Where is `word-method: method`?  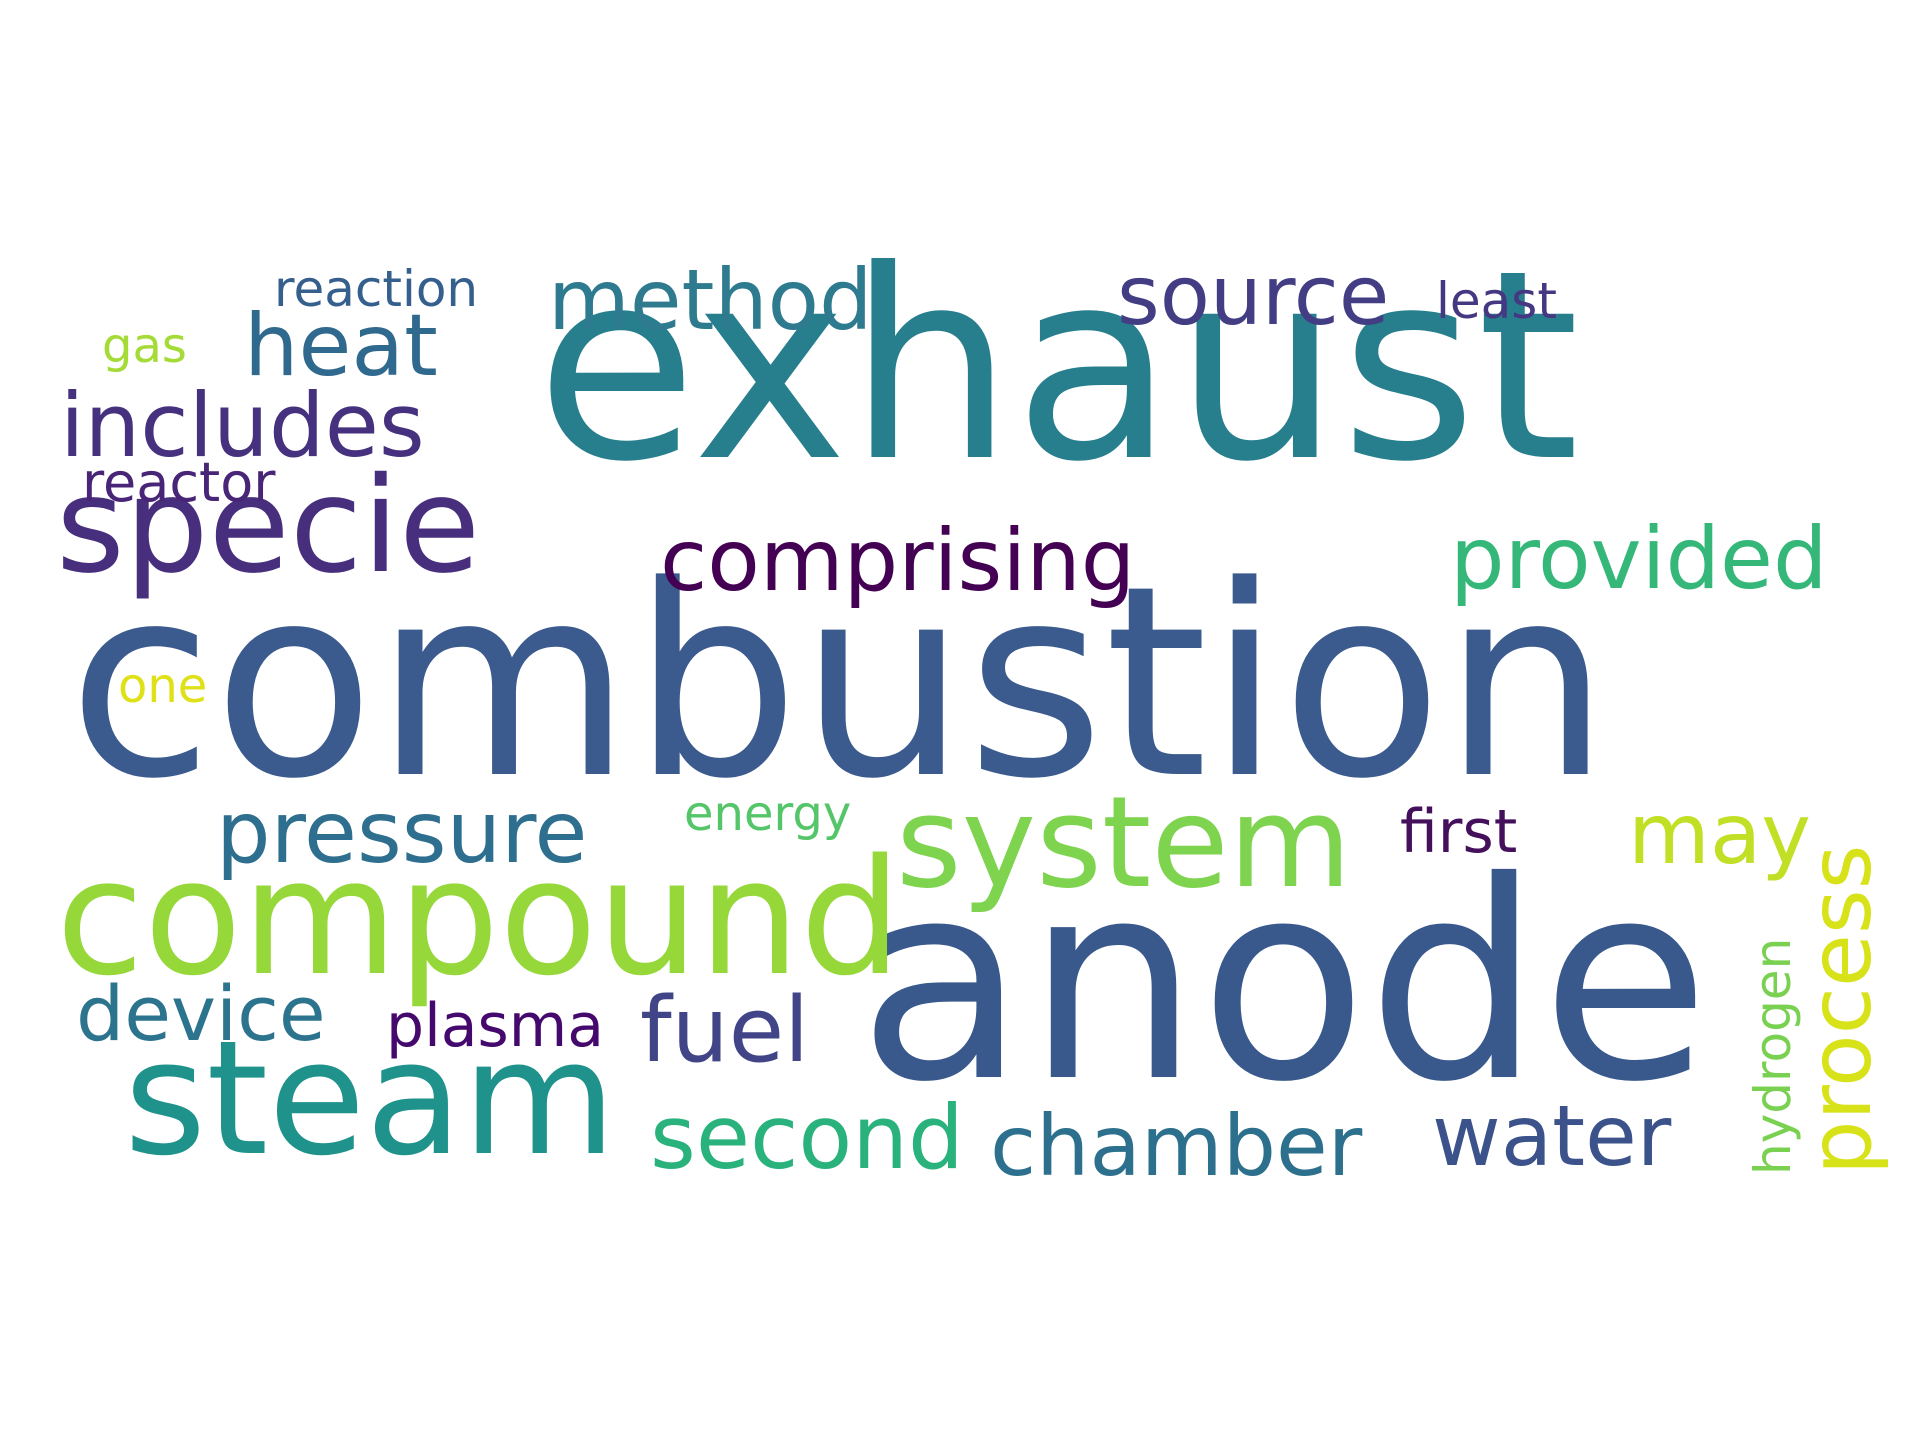 word-method: method is located at coordinates (710, 300).